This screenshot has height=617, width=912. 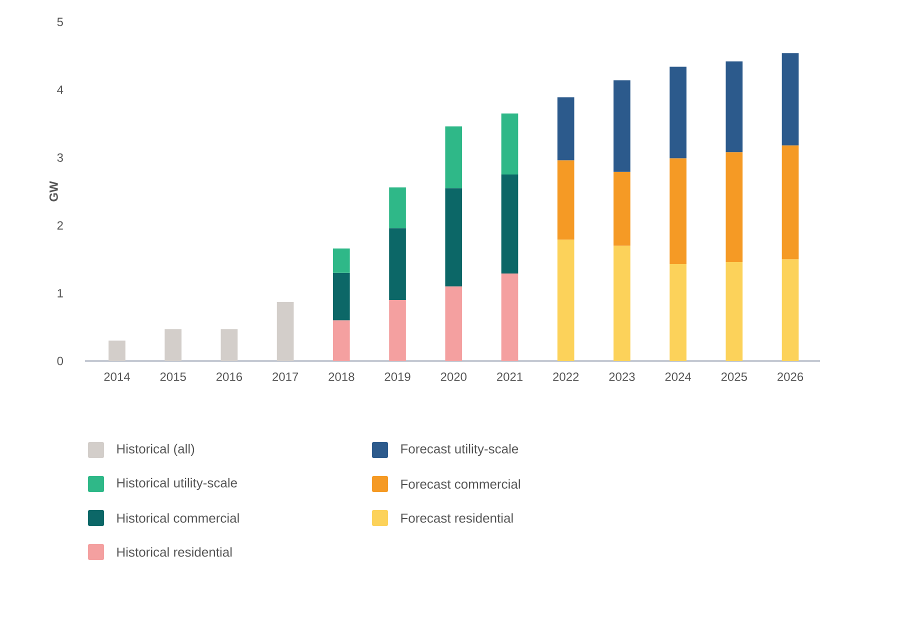 I want to click on y-tick-label: 5, so click(x=60, y=22).